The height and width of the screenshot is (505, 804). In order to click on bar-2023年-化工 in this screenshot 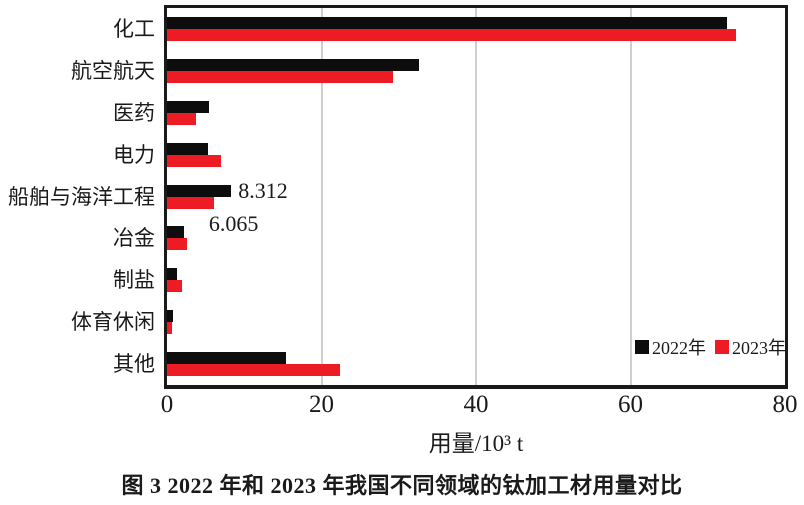, I will do `click(451, 34)`.